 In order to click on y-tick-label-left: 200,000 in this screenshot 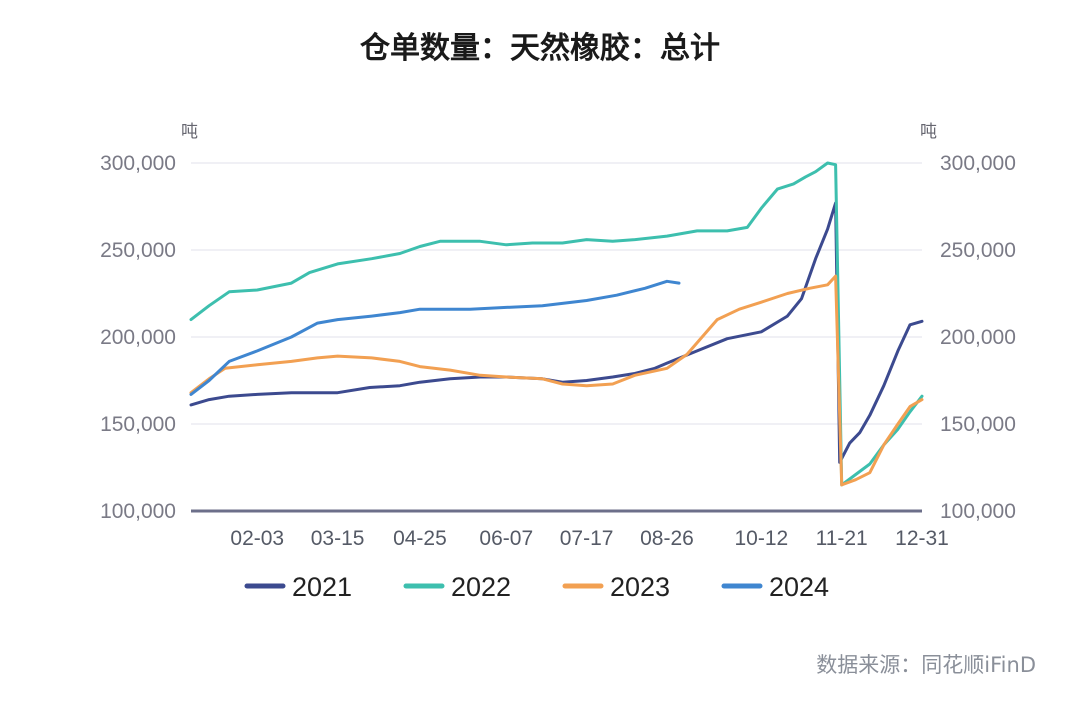, I will do `click(138, 337)`.